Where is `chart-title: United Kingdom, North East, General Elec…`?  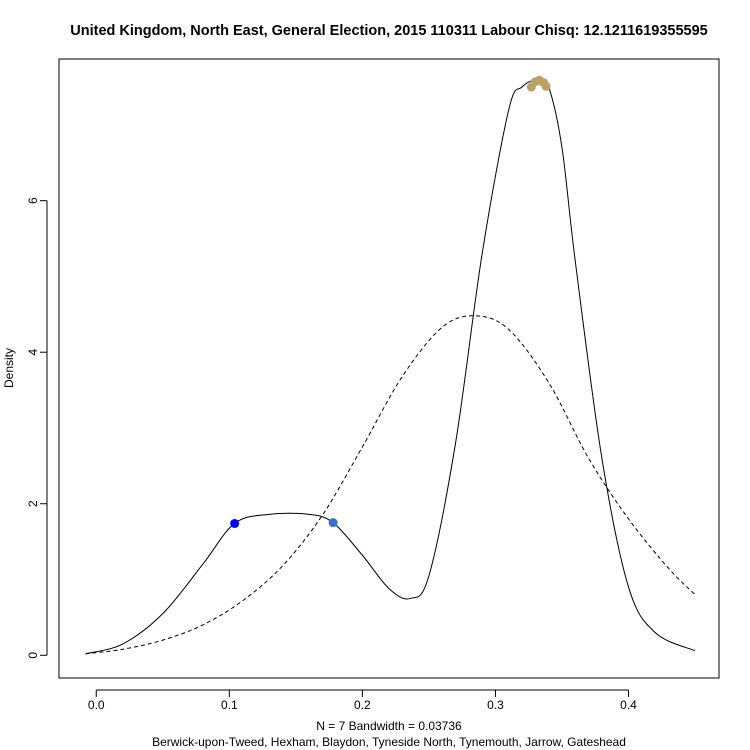 chart-title: United Kingdom, North East, General Elec… is located at coordinates (388, 31).